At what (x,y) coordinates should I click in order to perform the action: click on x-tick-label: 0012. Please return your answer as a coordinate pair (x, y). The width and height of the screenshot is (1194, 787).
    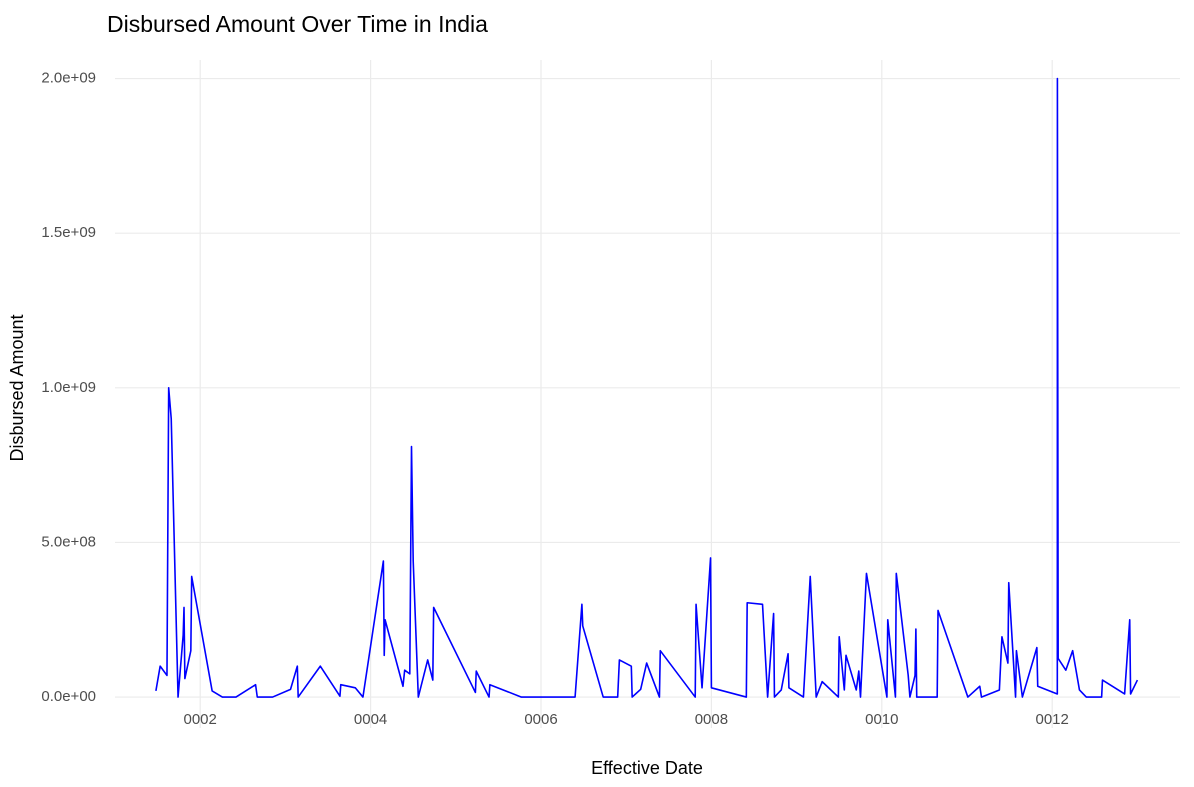
    Looking at the image, I should click on (1052, 719).